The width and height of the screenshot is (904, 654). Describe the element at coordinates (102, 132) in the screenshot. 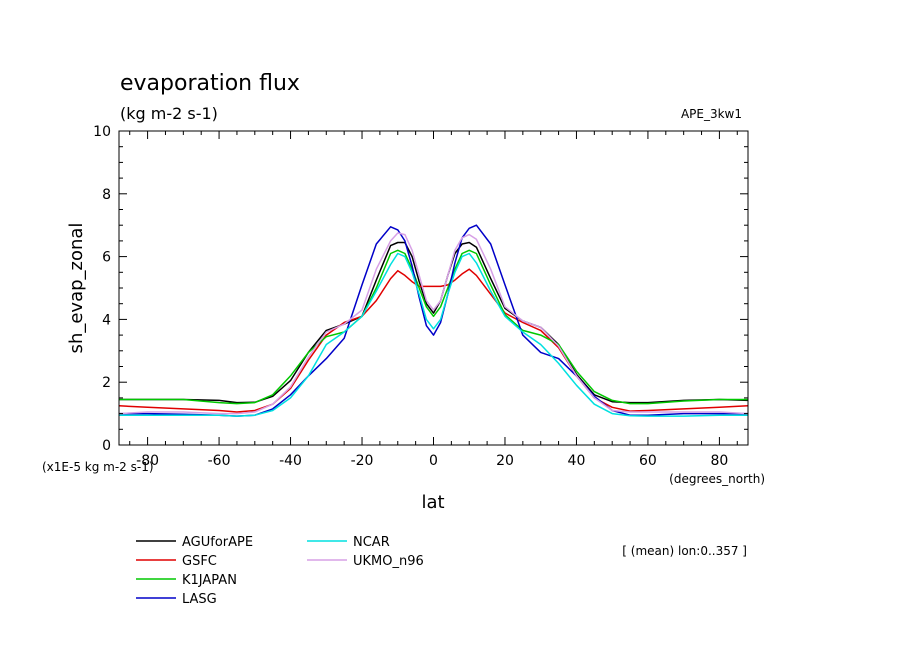

I see `y-tick-label: 10` at that location.